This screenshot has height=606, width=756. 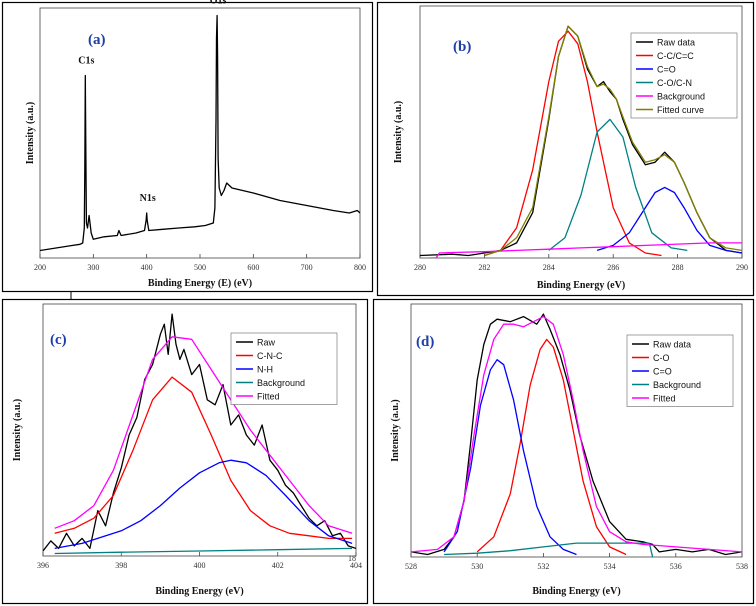 What do you see at coordinates (121, 565) in the screenshot?
I see `x-tick-label: 398` at bounding box center [121, 565].